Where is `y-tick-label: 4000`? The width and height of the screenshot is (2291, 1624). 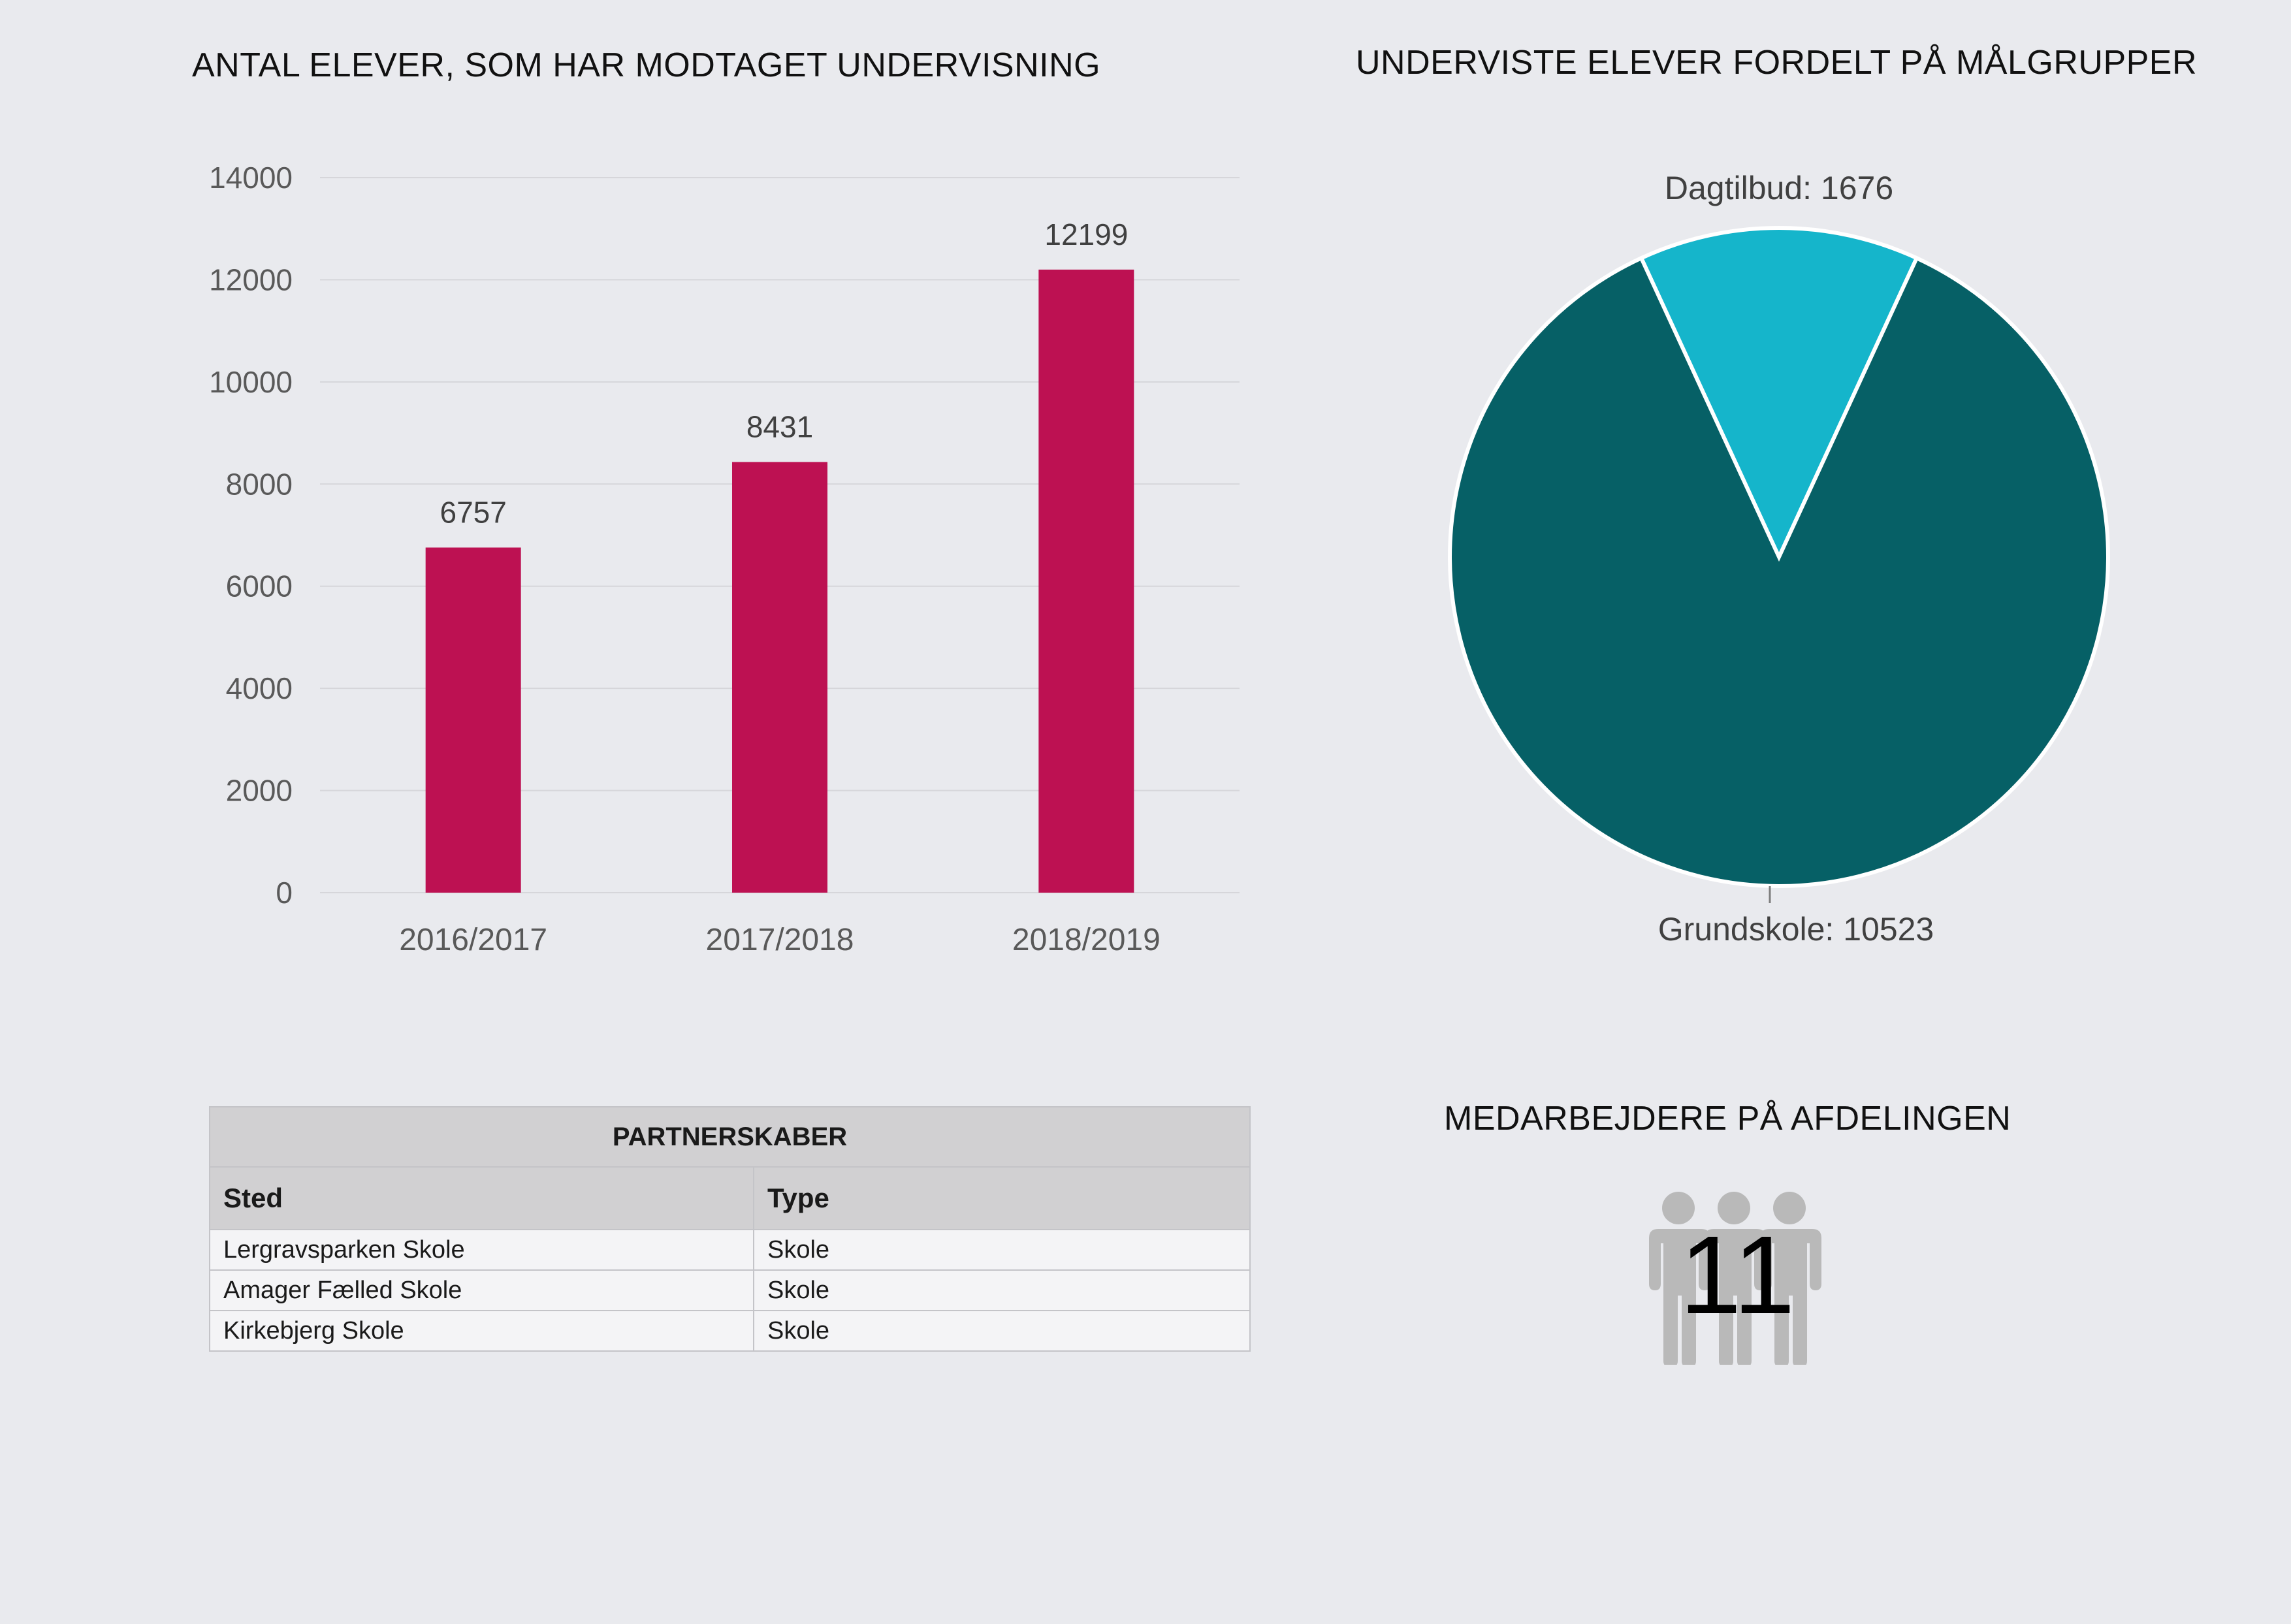 y-tick-label: 4000 is located at coordinates (259, 688).